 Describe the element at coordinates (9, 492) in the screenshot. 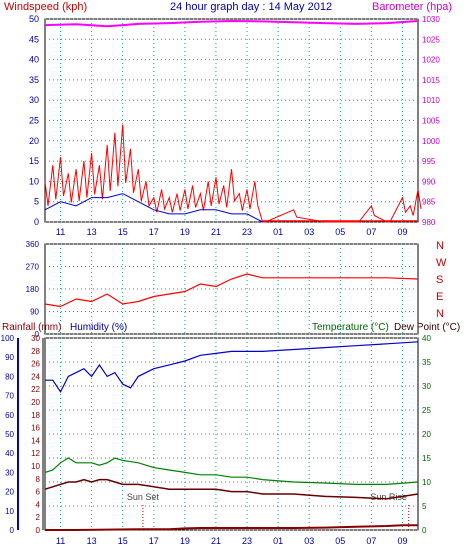

I see `humidity-y-tick: 20` at that location.